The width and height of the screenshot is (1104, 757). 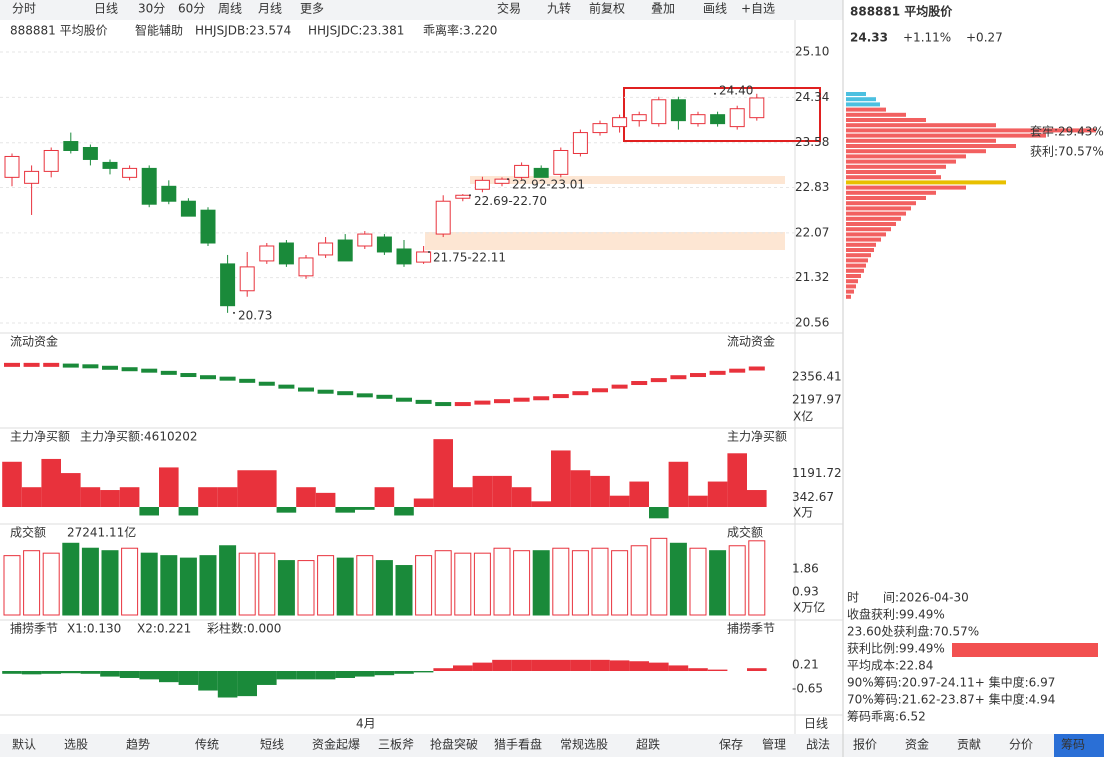 I want to click on panel-title: 主力净买额, so click(x=757, y=437).